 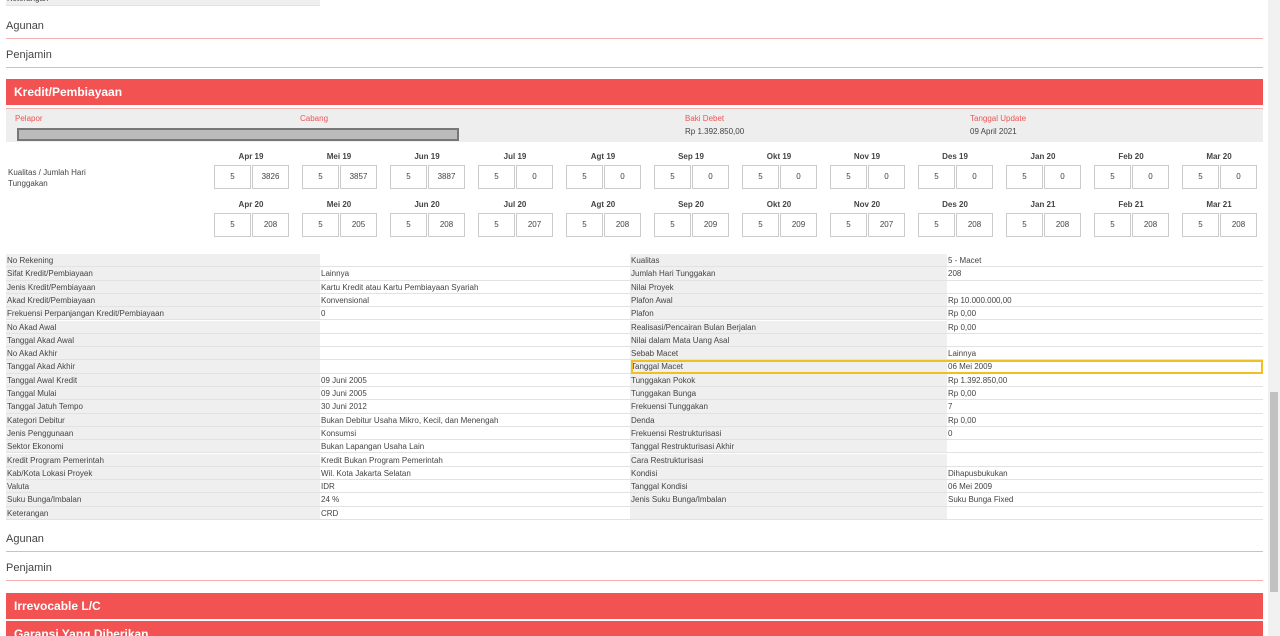 I want to click on detail-value-cell: Bukan Lapangan Usaha Lain, so click(x=475, y=447).